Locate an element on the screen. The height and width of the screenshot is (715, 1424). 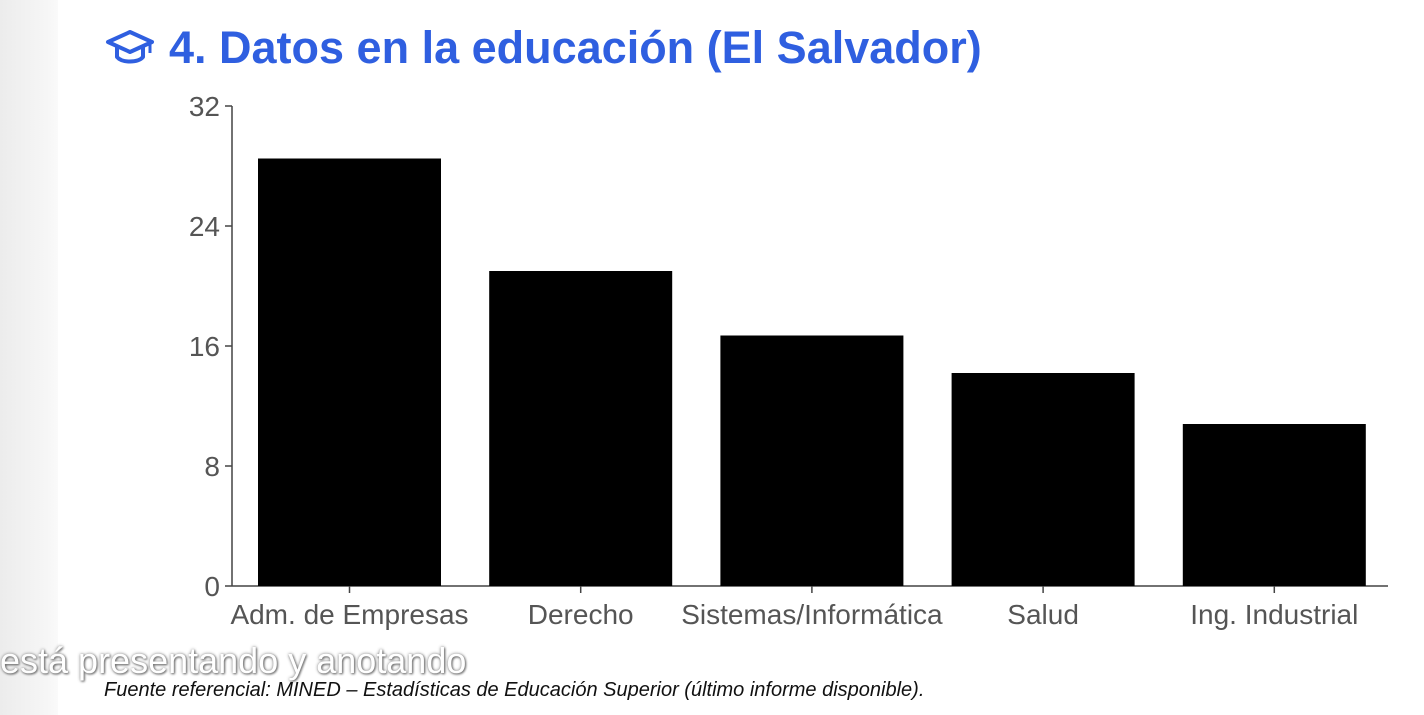
left-panel-edge is located at coordinates (29, 357).